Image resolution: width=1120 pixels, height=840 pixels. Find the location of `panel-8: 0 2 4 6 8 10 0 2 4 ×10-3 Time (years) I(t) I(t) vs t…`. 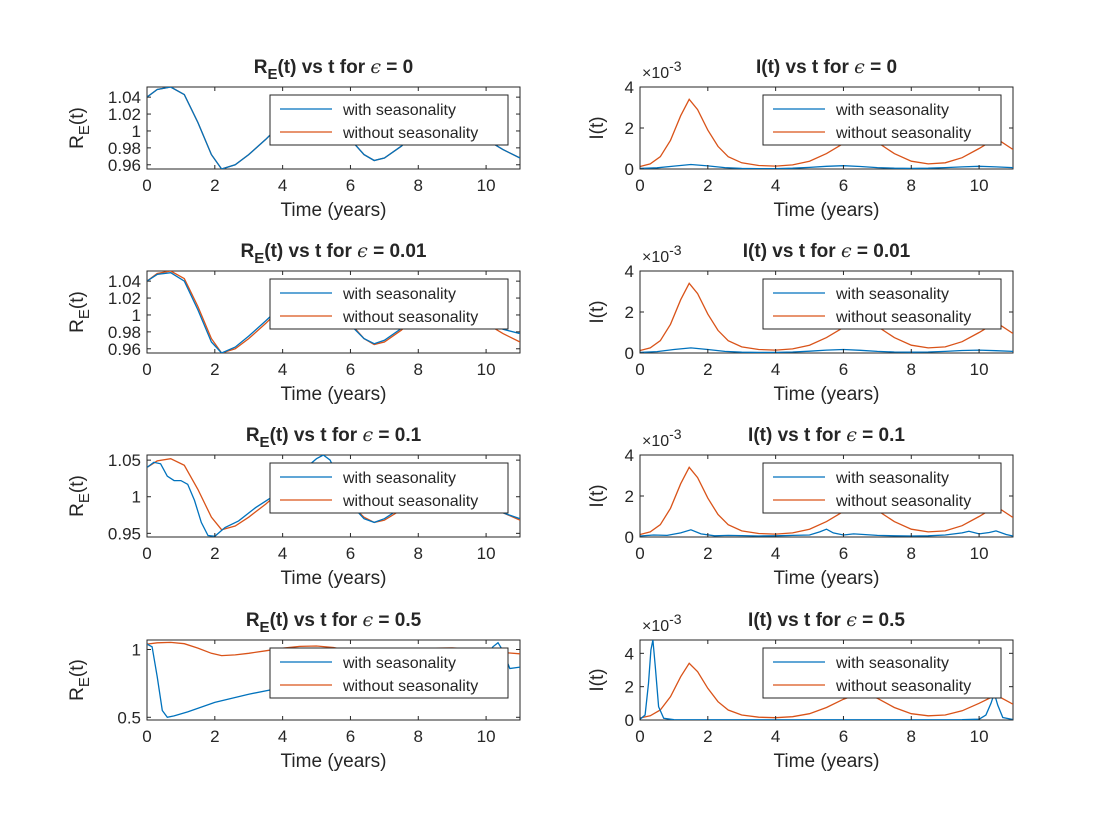

panel-8: 0 2 4 6 8 10 0 2 4 ×10-3 Time (years) I(t) I(t) vs t… is located at coordinates (800, 690).